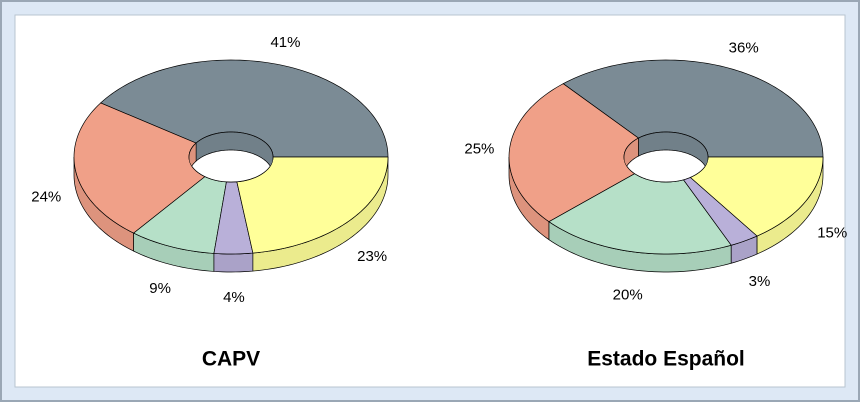 This screenshot has width=860, height=407. What do you see at coordinates (234, 297) in the screenshot?
I see `data-label: 4%` at bounding box center [234, 297].